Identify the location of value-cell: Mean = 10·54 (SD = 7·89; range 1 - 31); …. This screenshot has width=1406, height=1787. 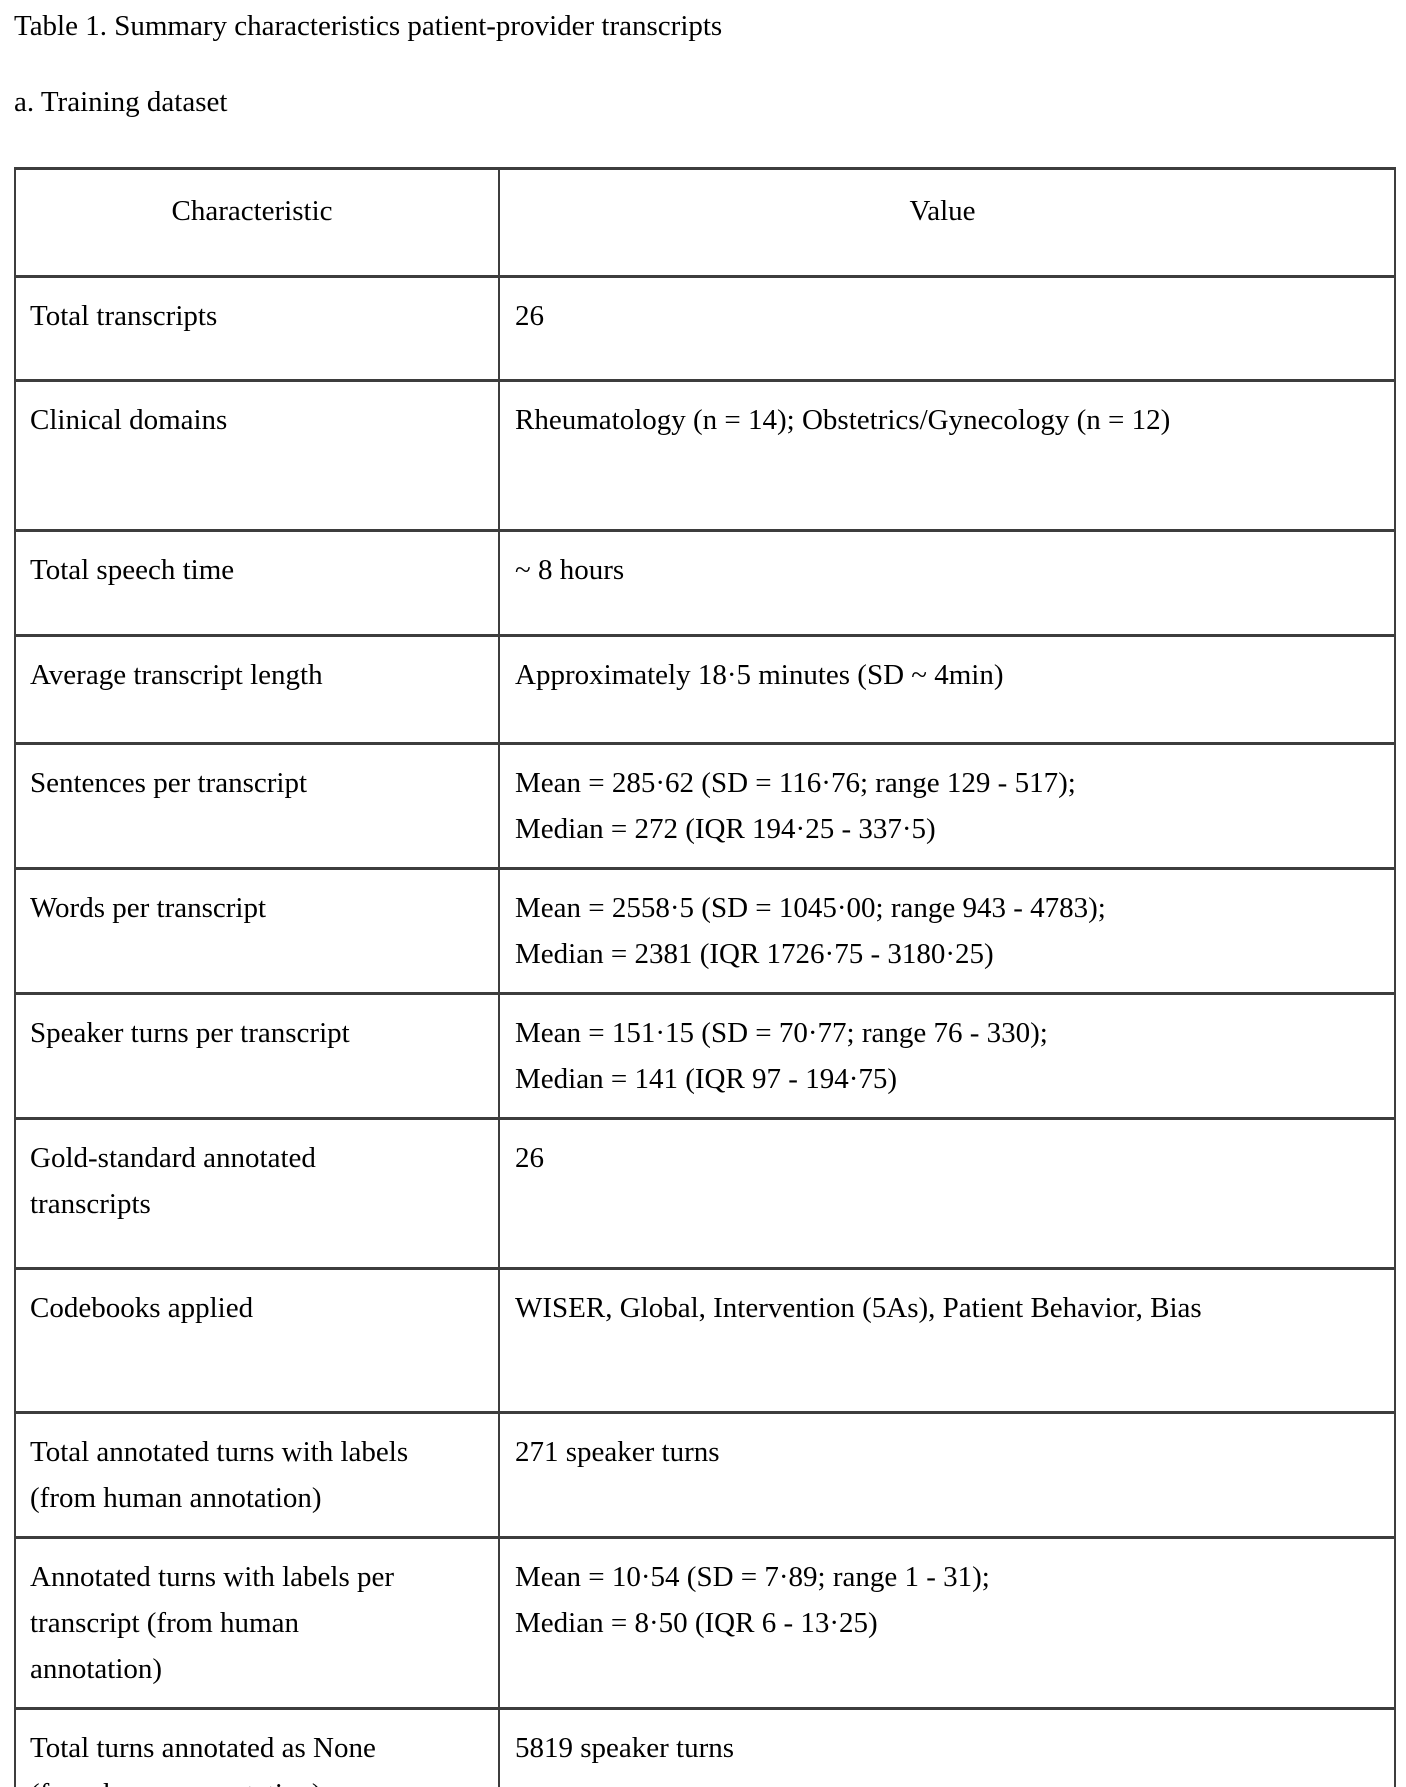
(752, 1600).